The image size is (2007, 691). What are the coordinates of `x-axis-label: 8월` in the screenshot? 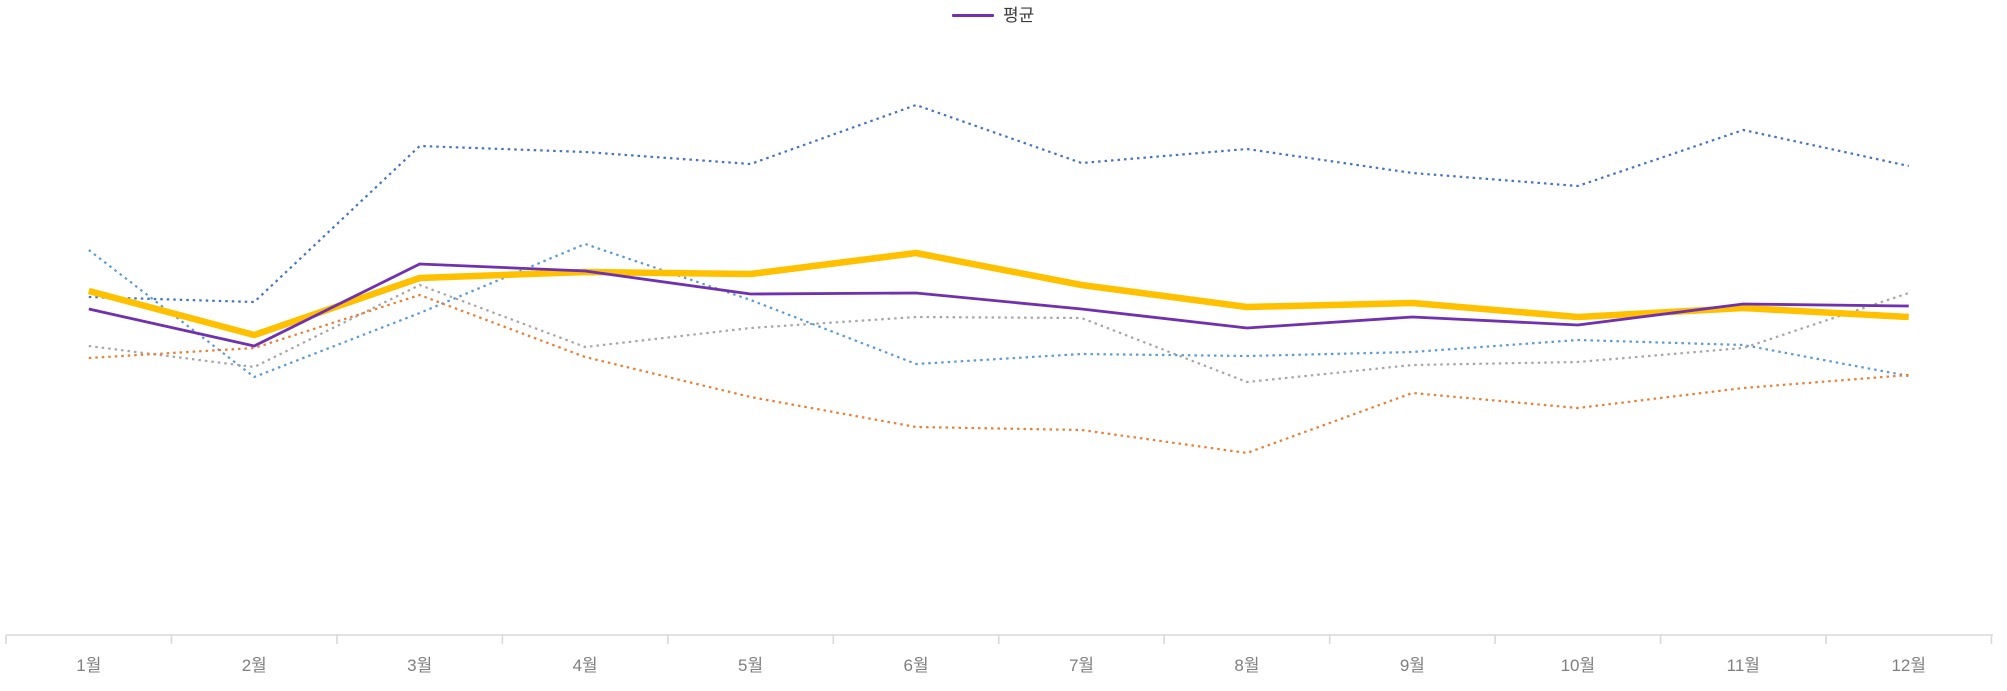 It's located at (1246, 665).